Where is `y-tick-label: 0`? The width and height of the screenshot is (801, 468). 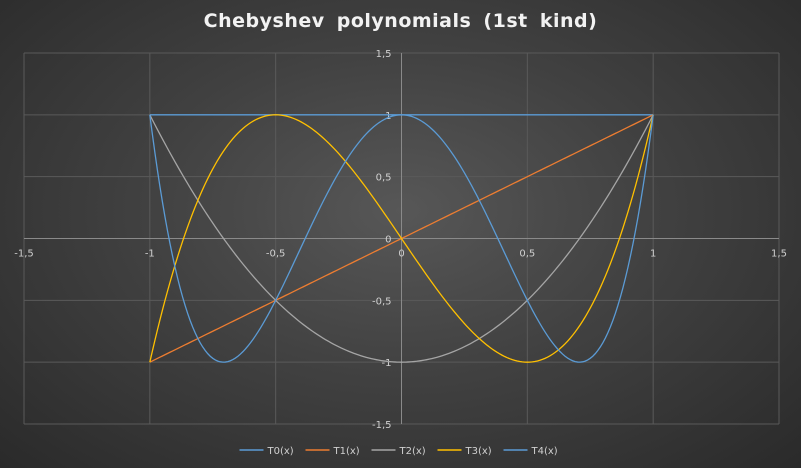 y-tick-label: 0 is located at coordinates (388, 240).